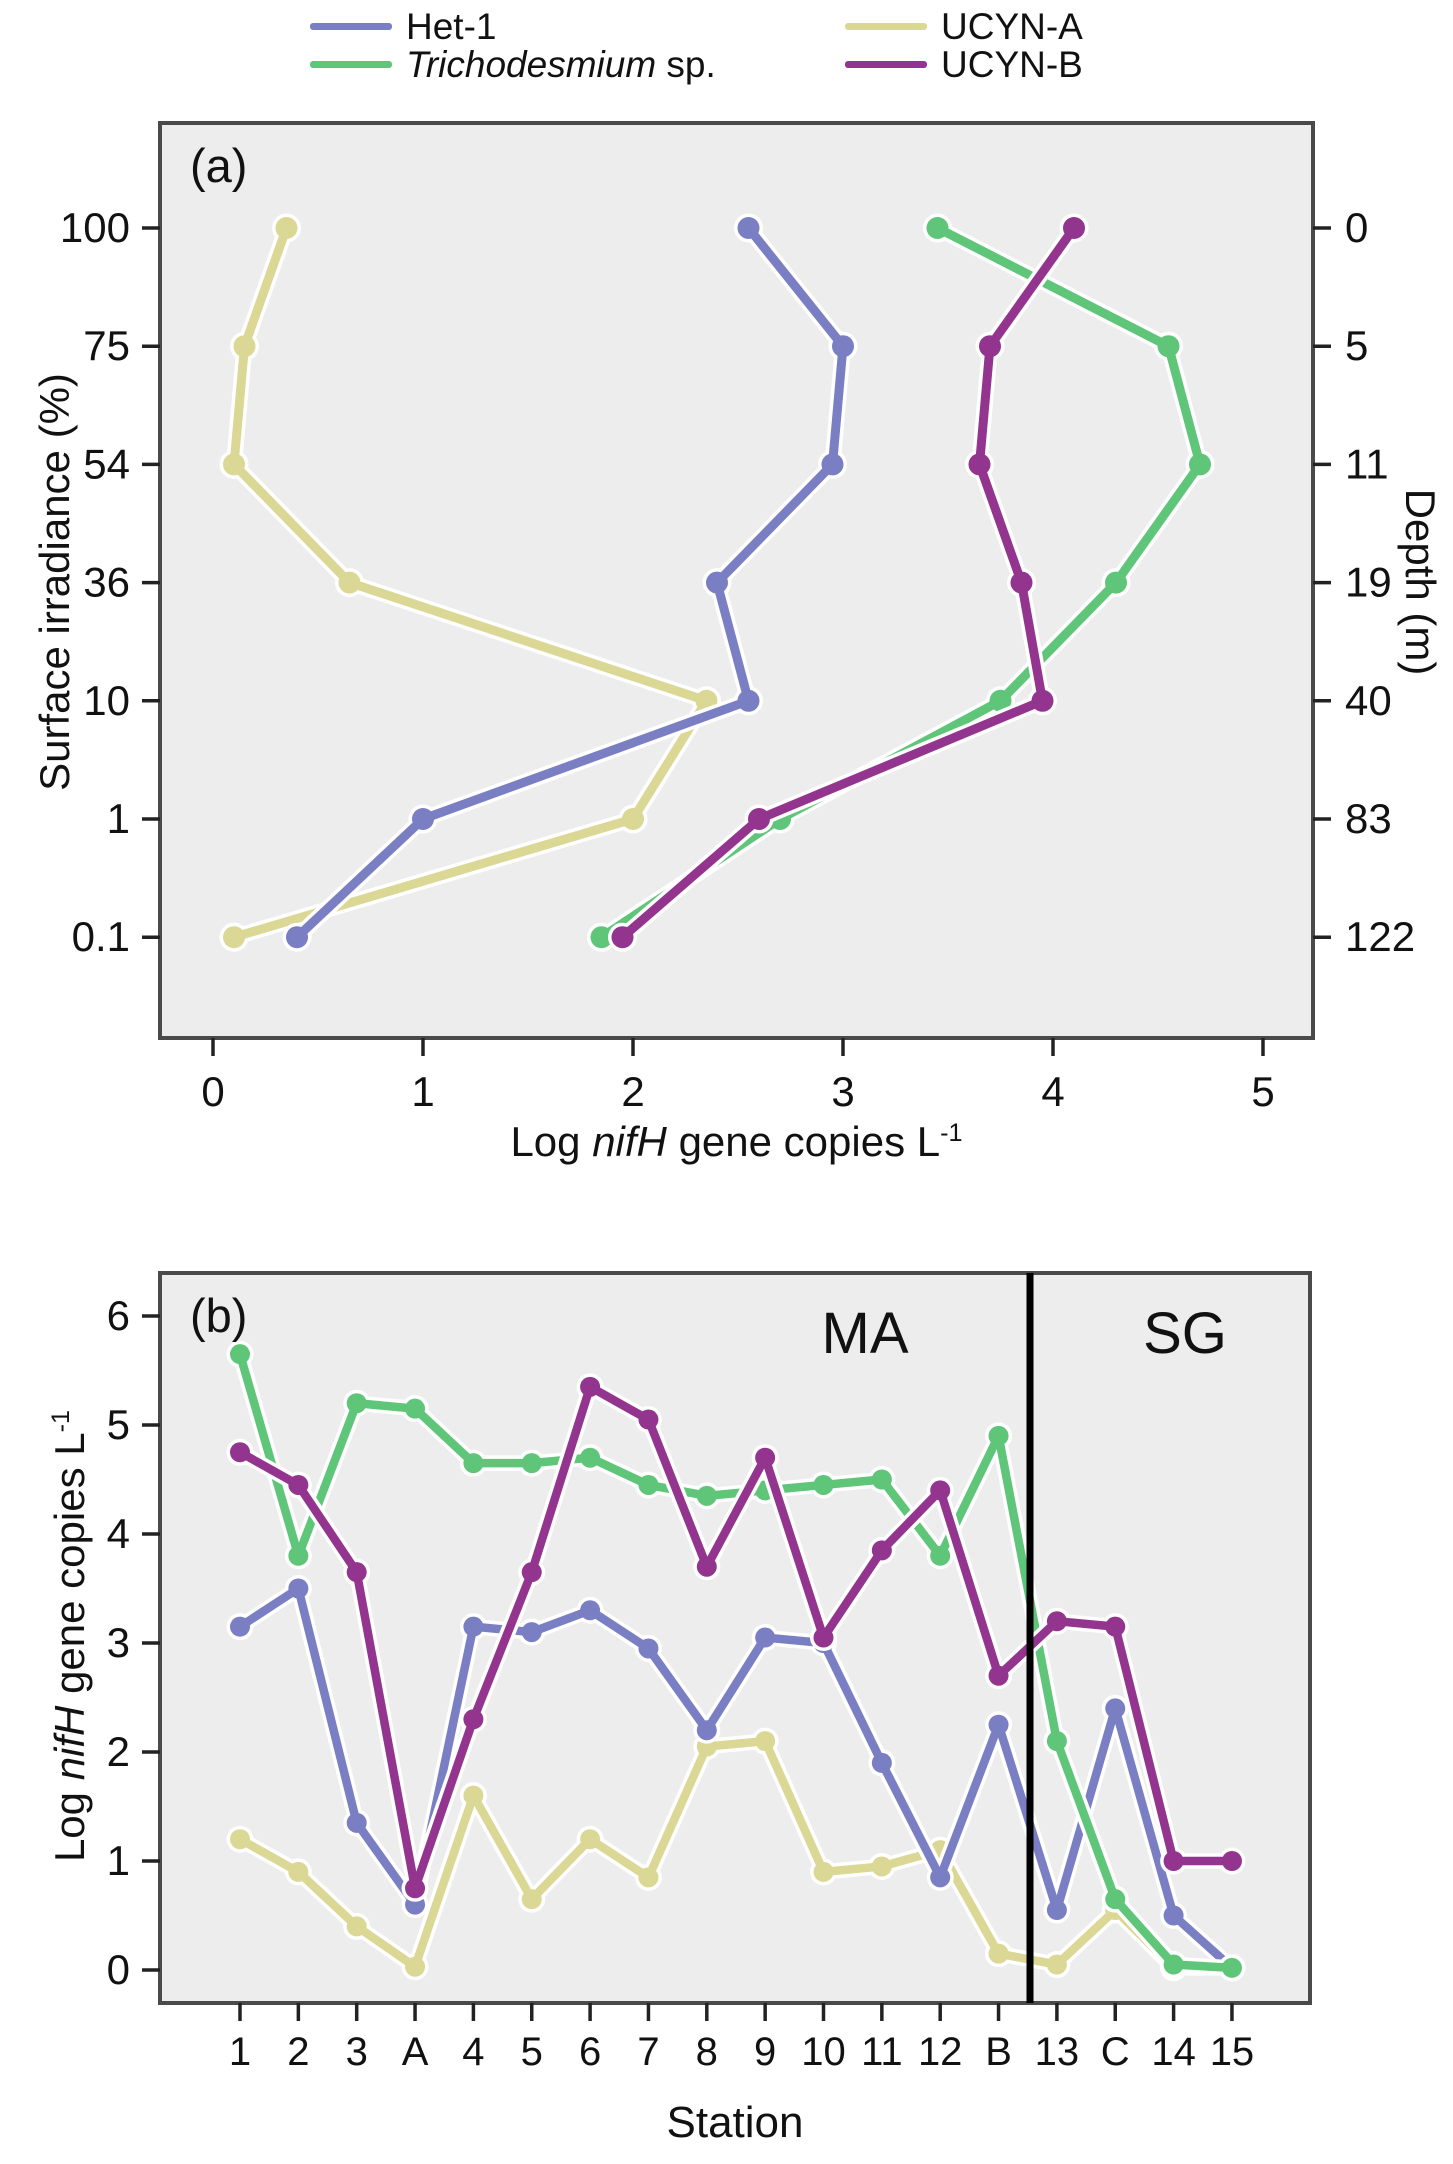 The image size is (1453, 2164). Describe the element at coordinates (648, 2052) in the screenshot. I see `panel-b-station-tick-label: 7` at that location.